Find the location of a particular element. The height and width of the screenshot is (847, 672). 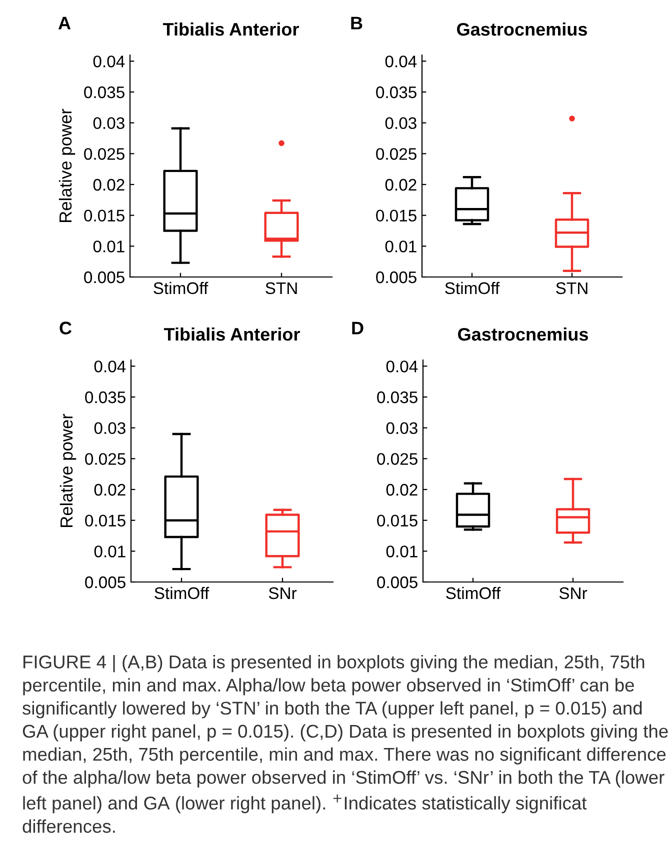

text: A is located at coordinates (64, 23).